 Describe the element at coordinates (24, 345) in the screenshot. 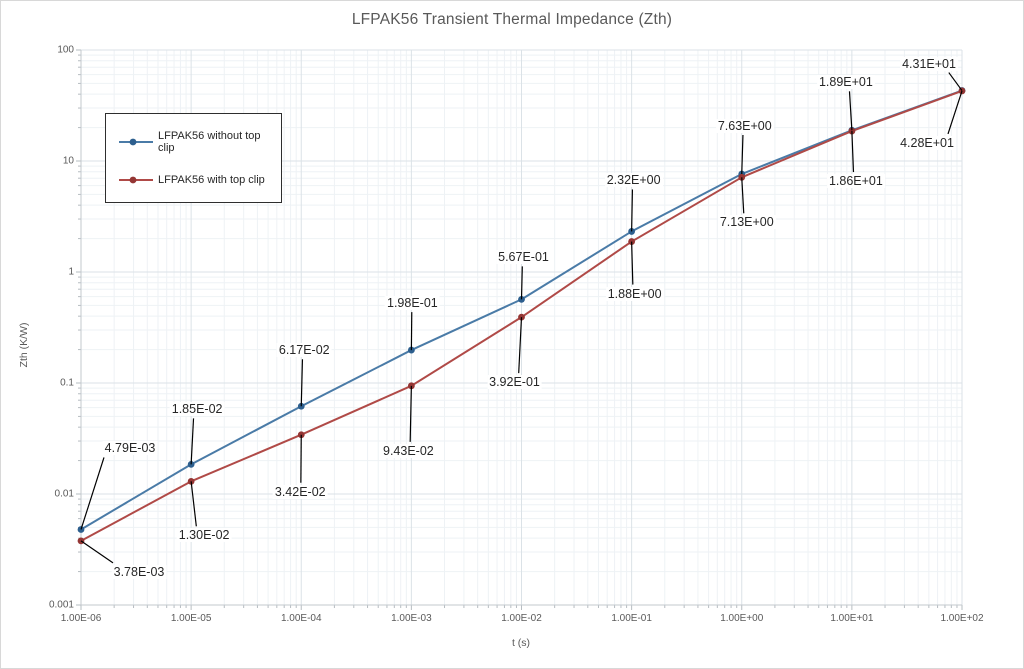

I see `y-axis-title: Zth (K/W)` at that location.